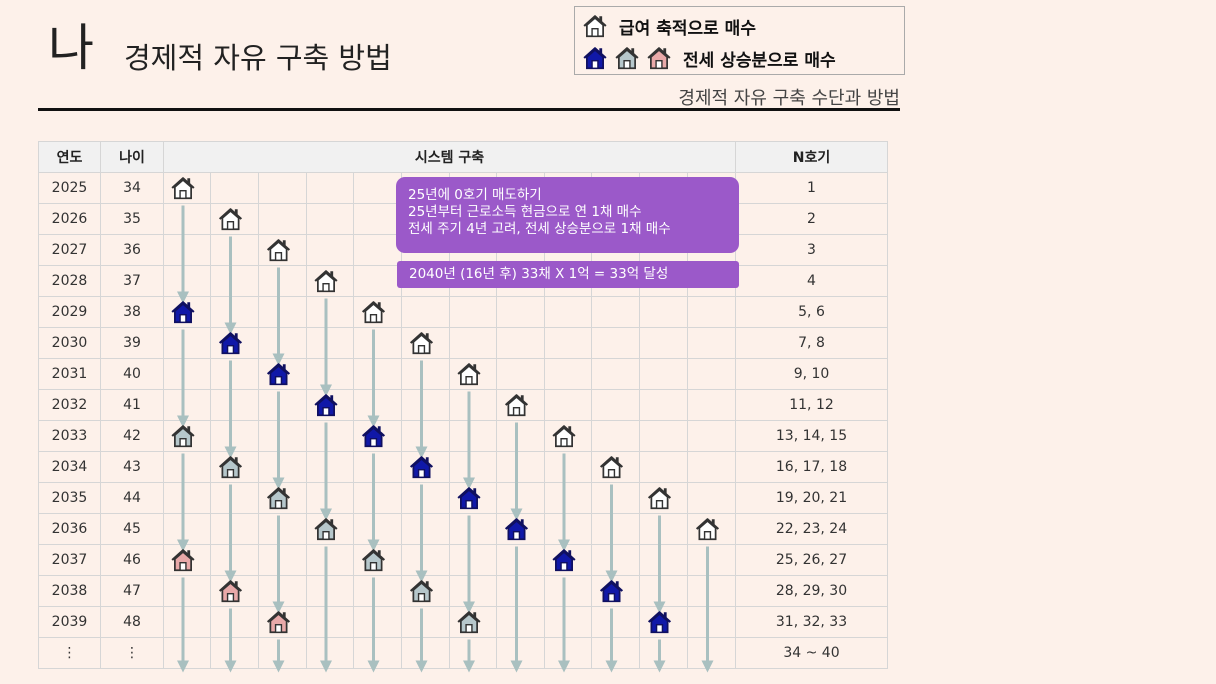 The width and height of the screenshot is (1216, 684). Describe the element at coordinates (789, 98) in the screenshot. I see `page-subtitle: 경제적 자유 구축 수단과 방법` at that location.